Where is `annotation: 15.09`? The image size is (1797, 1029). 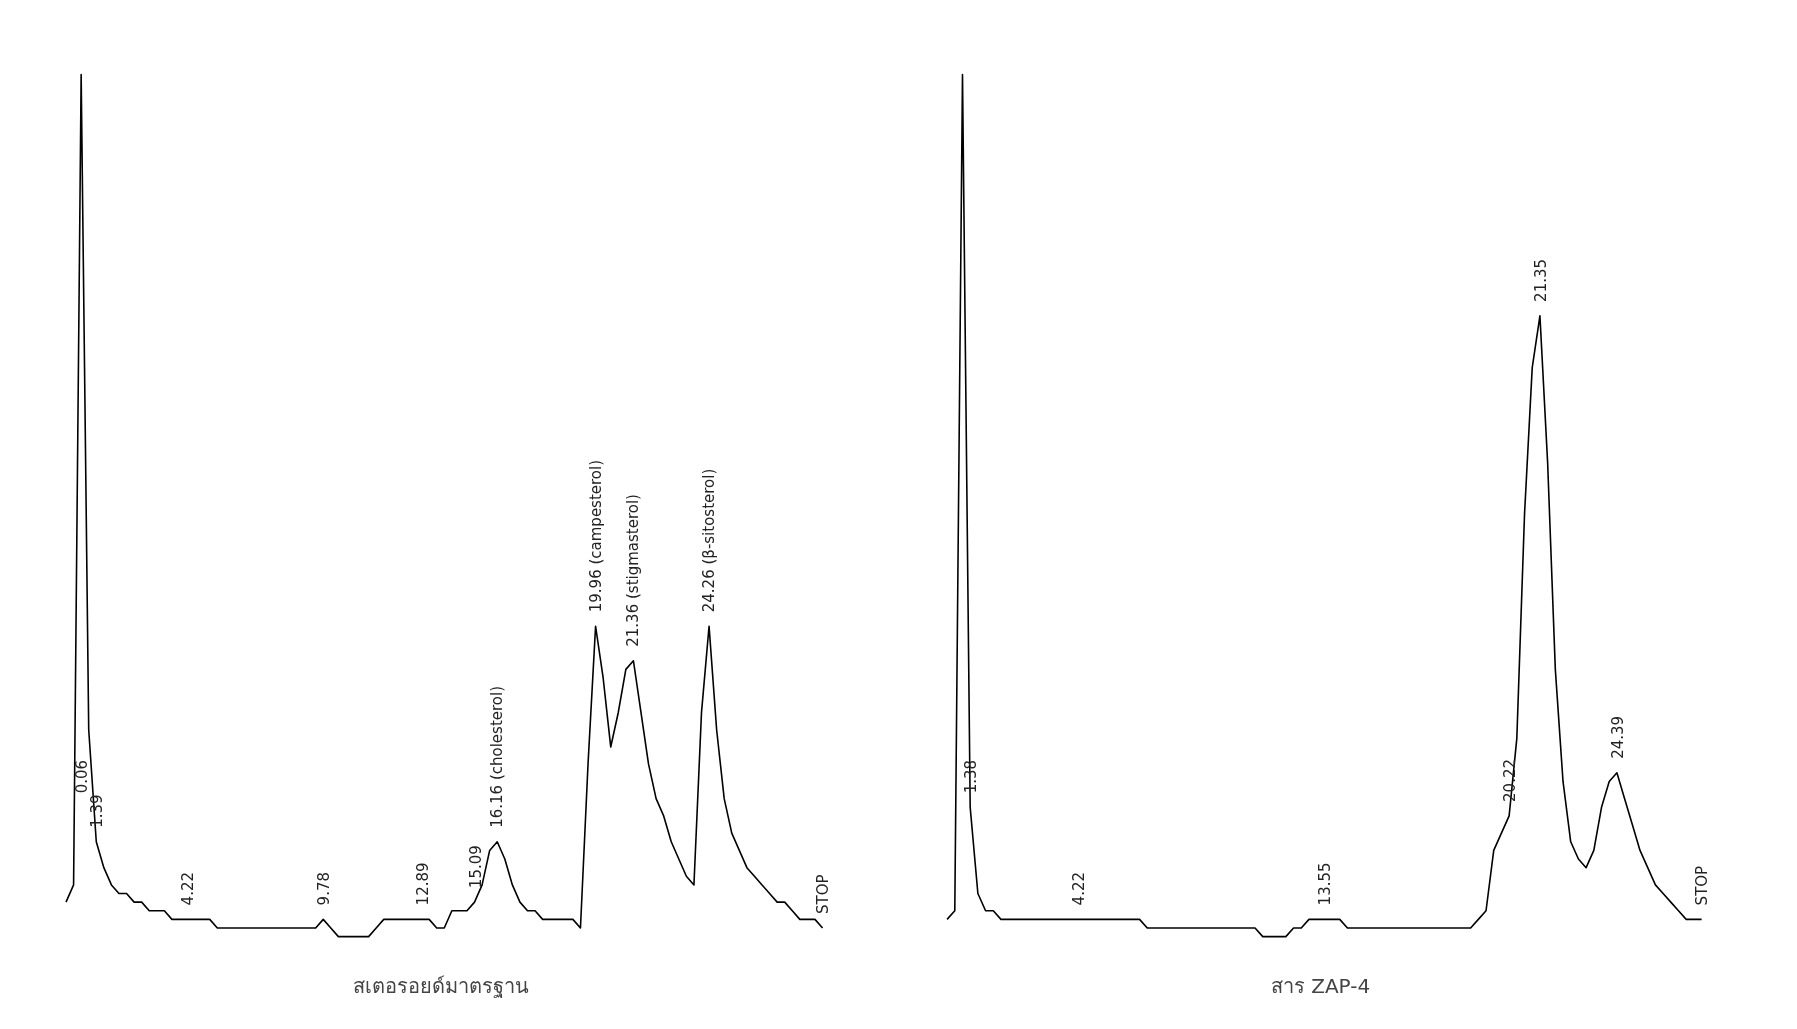
annotation: 15.09 is located at coordinates (475, 867).